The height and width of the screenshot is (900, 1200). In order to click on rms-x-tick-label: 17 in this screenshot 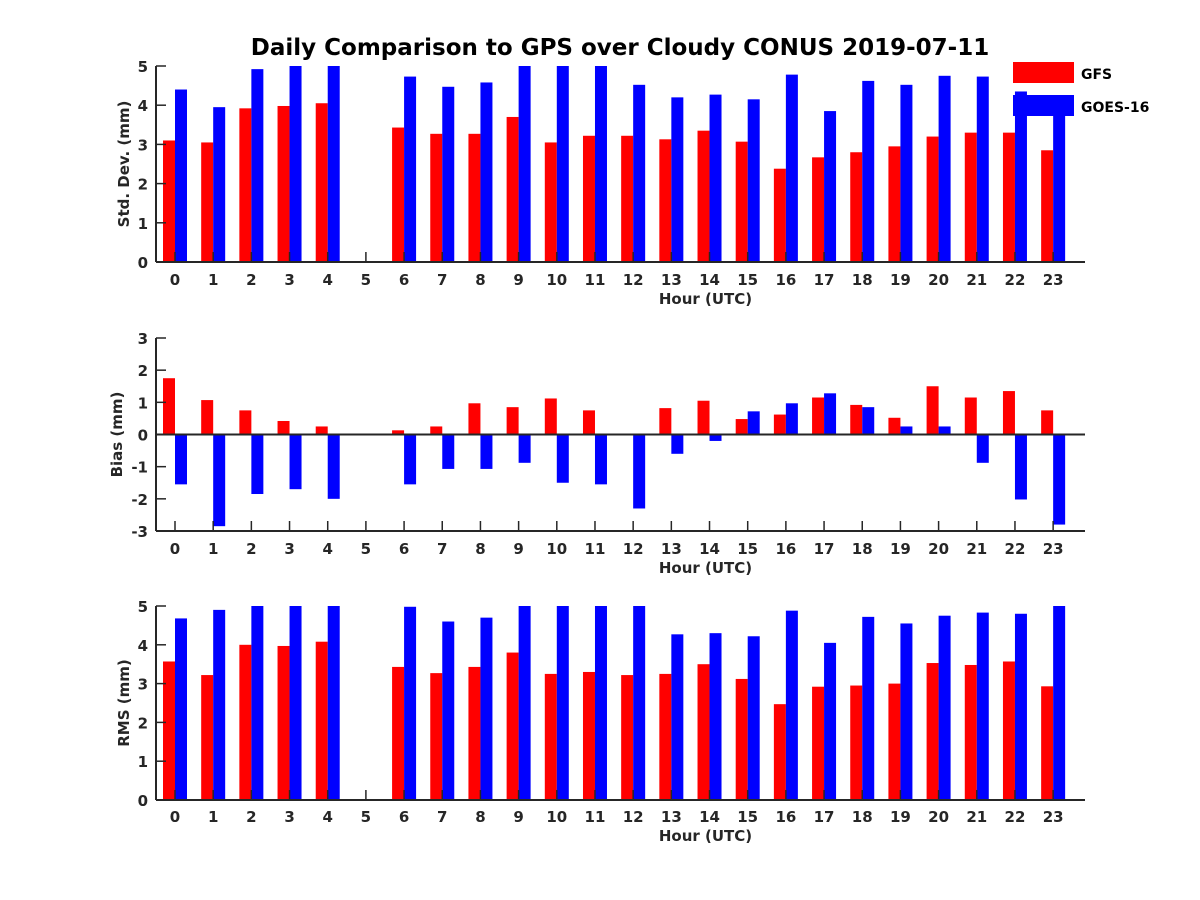, I will do `click(824, 817)`.